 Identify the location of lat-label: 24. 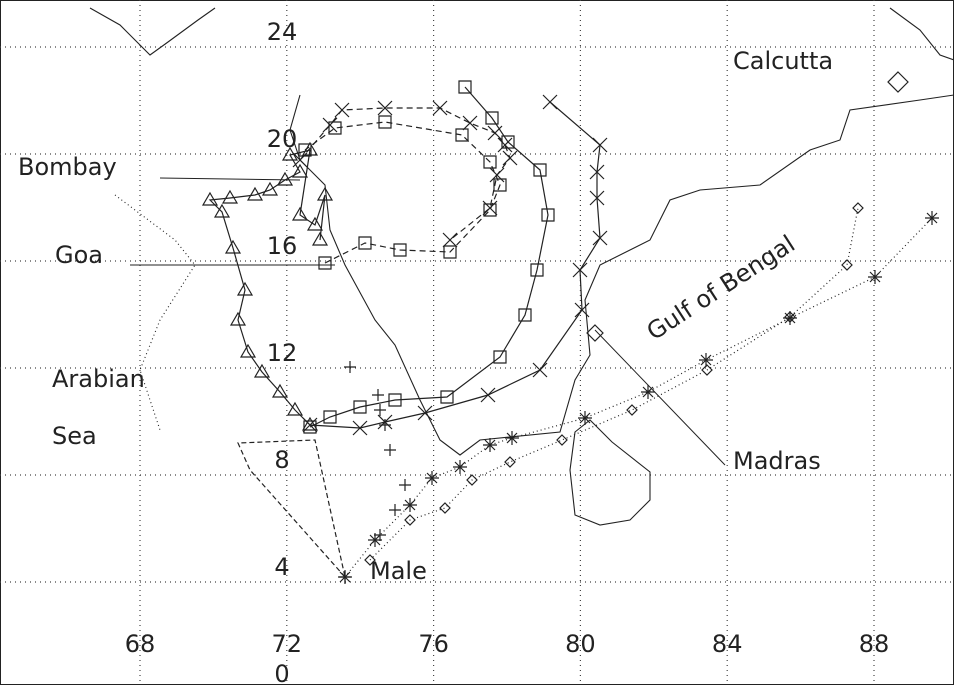
(282, 32).